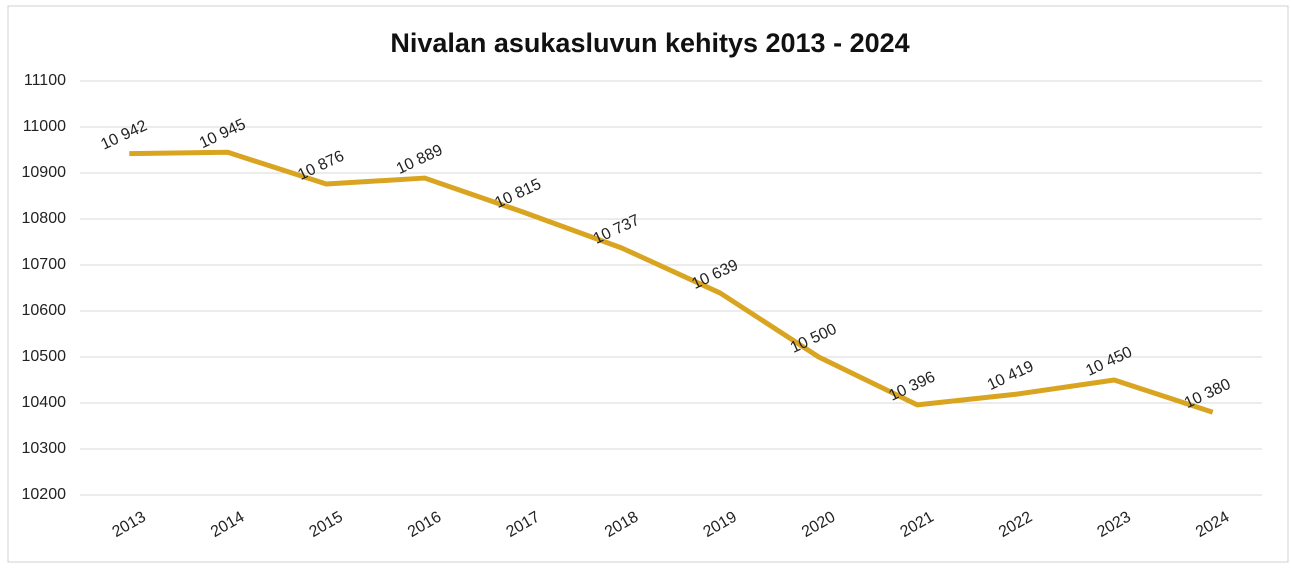  What do you see at coordinates (44, 218) in the screenshot?
I see `y-tick-label: 10800` at bounding box center [44, 218].